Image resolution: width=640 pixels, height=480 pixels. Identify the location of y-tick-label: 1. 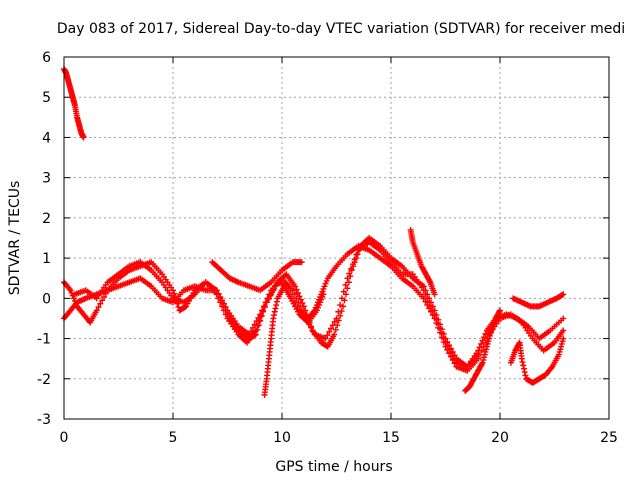
(46, 259).